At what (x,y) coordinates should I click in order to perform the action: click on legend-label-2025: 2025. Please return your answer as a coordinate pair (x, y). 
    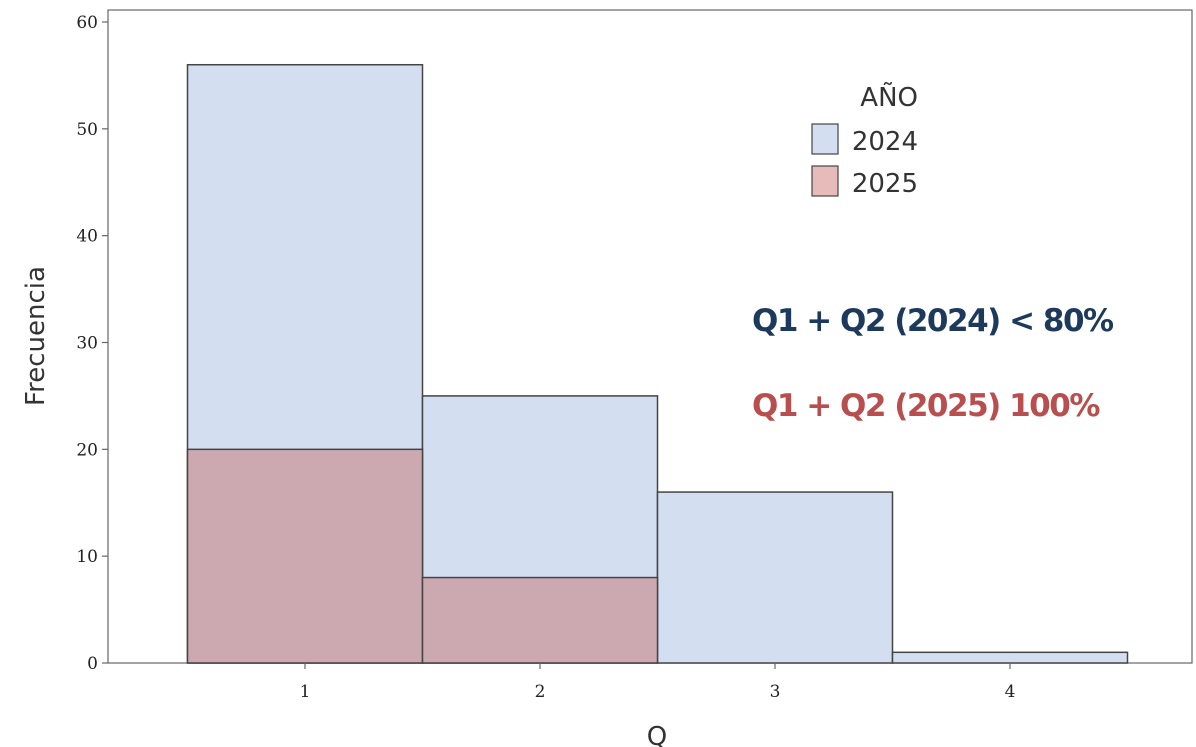
    Looking at the image, I should click on (885, 184).